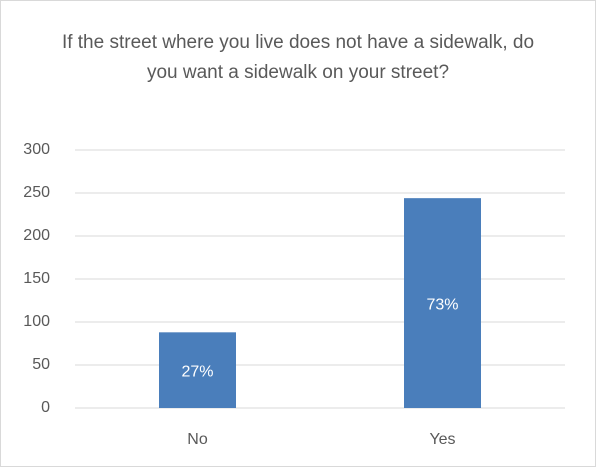 This screenshot has width=596, height=467. I want to click on y-tick-label: 150, so click(36, 278).